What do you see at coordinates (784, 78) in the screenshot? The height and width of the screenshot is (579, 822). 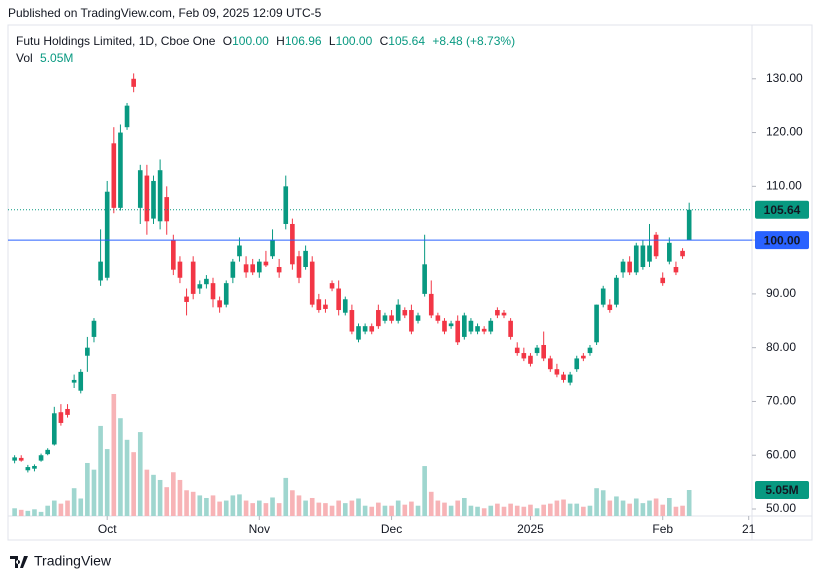 I see `y-tick-label: 130.00` at bounding box center [784, 78].